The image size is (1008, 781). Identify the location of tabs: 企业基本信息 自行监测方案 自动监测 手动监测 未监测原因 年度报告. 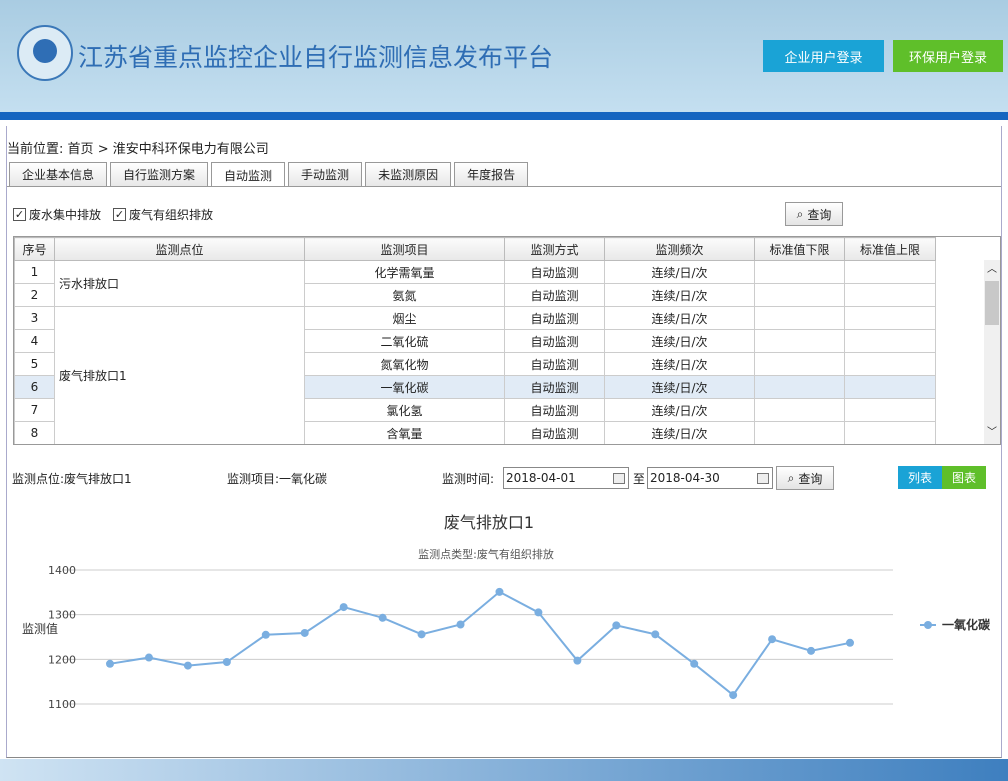
(269, 174).